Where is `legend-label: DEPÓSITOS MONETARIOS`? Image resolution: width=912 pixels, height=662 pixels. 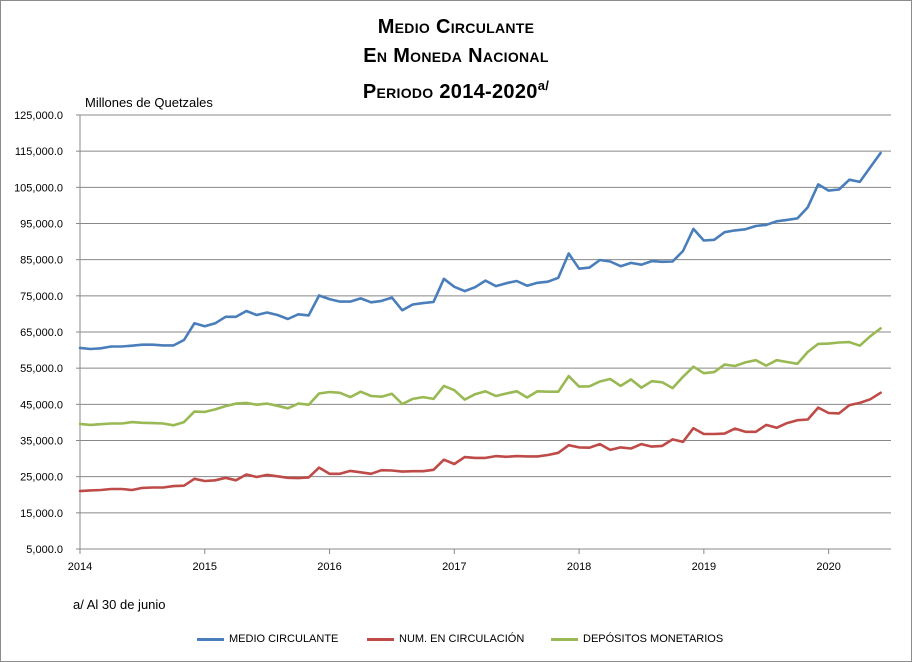
legend-label: DEPÓSITOS MONETARIOS is located at coordinates (653, 639).